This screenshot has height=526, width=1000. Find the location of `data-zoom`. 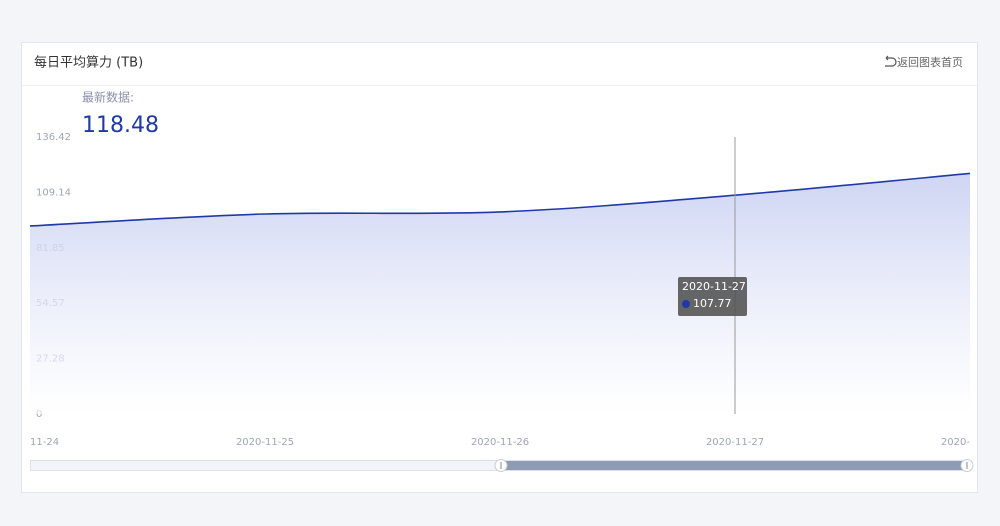

data-zoom is located at coordinates (502, 465).